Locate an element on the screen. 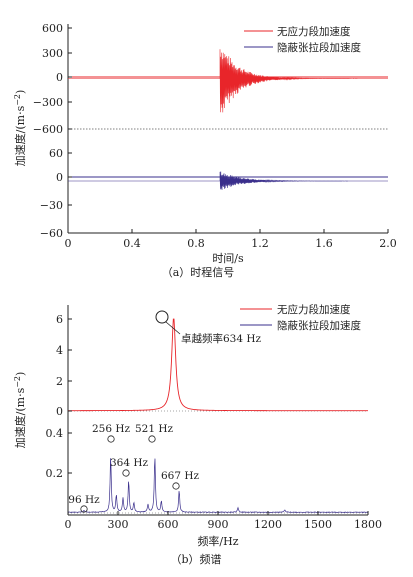  panel-b-xticks: 0 300 600 900 1200 1500 1800 is located at coordinates (223, 521).